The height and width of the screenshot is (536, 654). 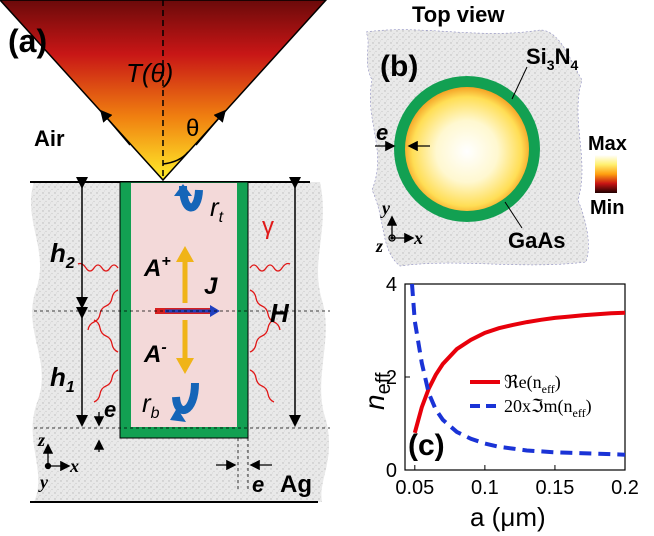 I want to click on a-minus-label: A-, so click(x=155, y=353).